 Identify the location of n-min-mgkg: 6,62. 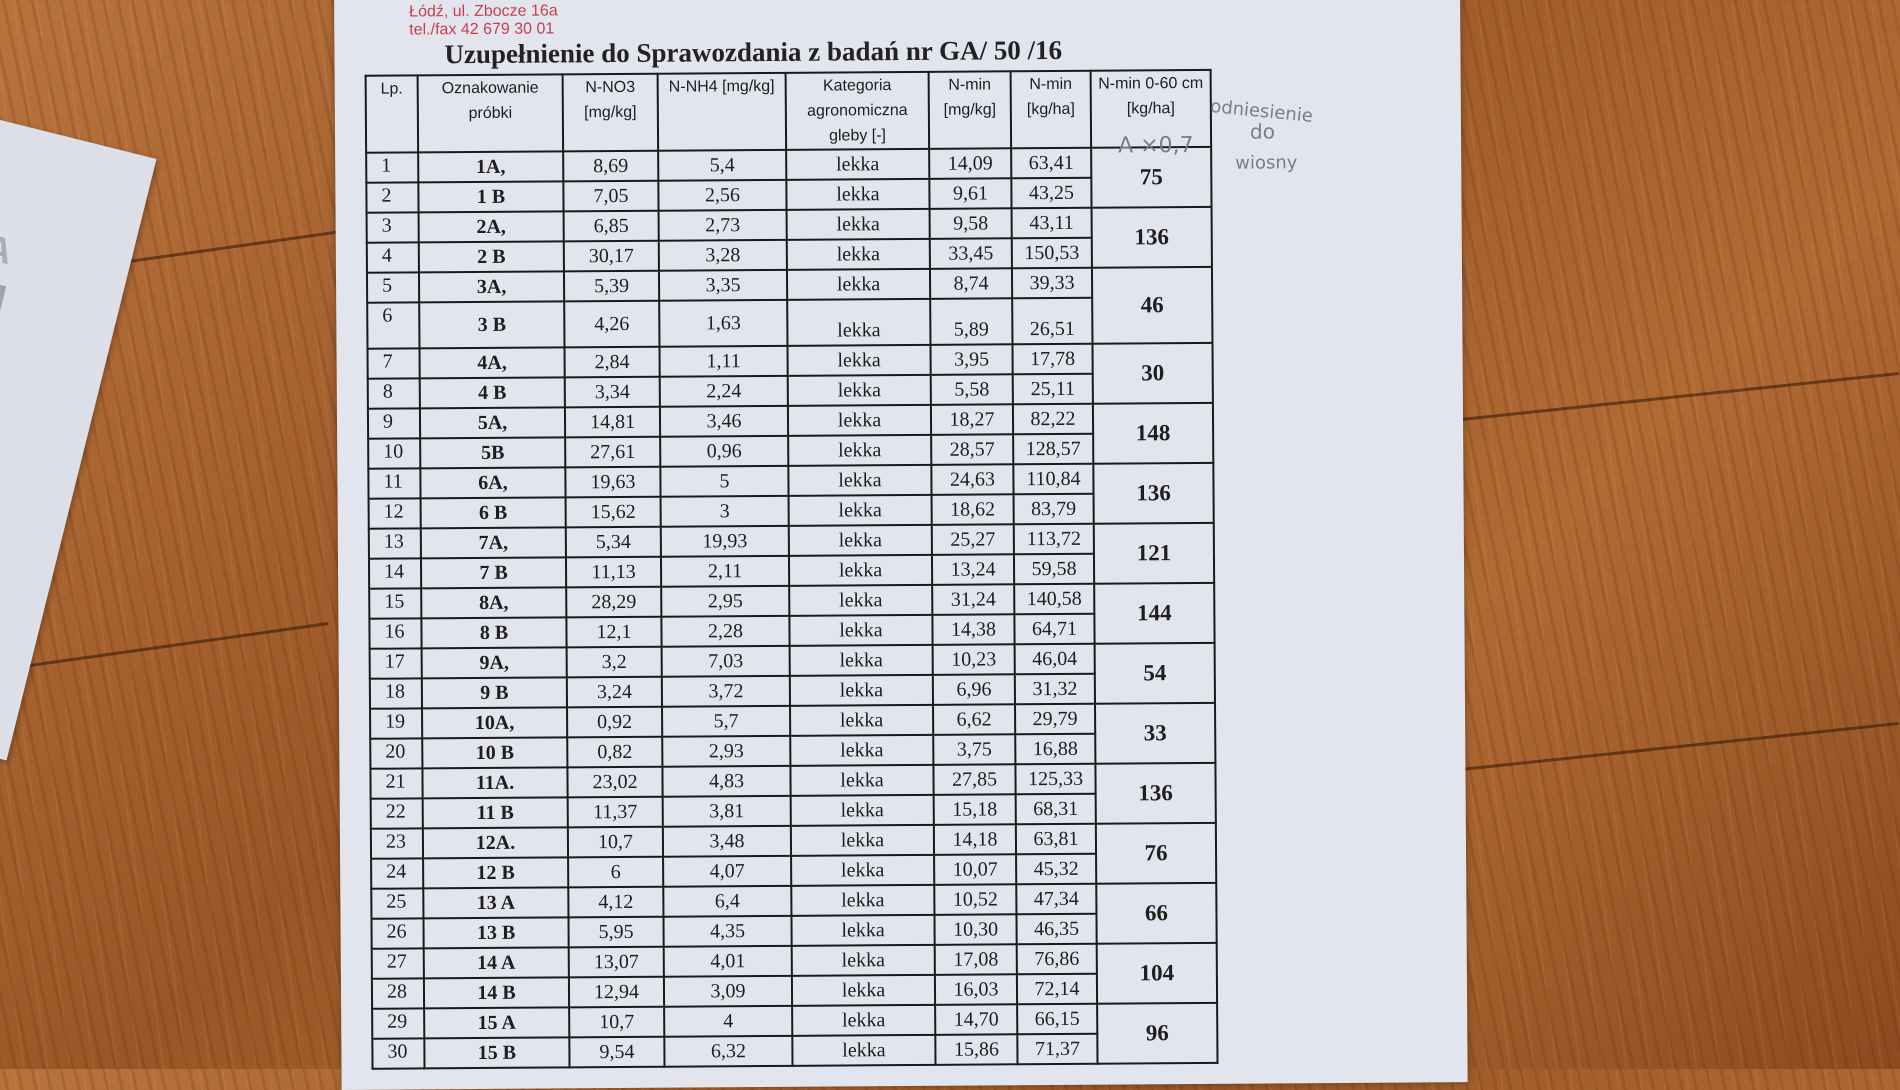
(974, 719).